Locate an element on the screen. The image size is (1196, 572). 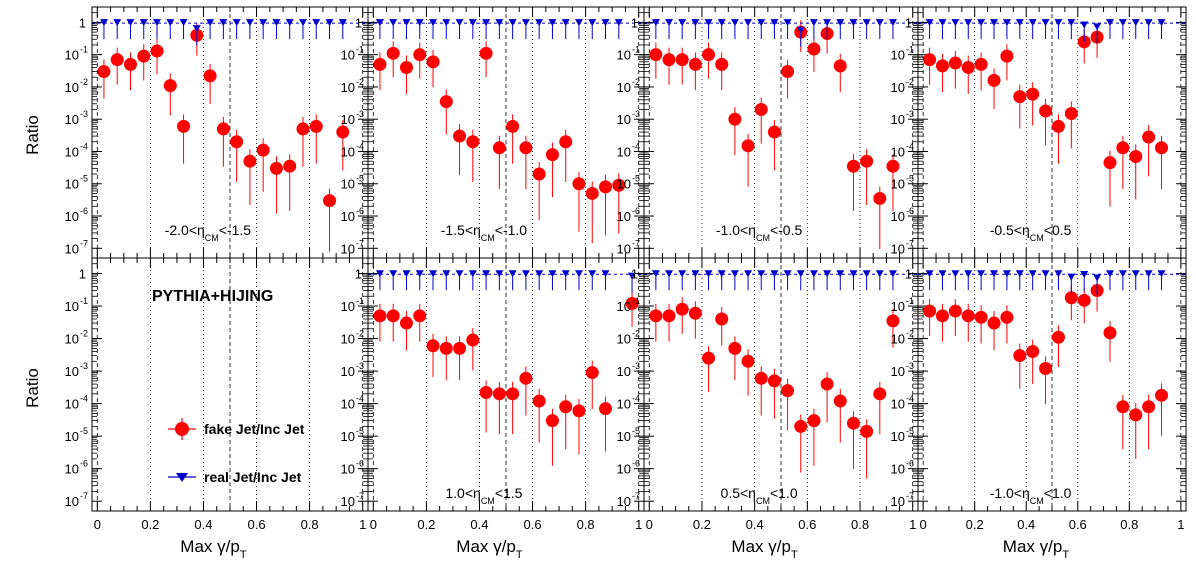
y-tick-exponent: -7 is located at coordinates (84, 243).